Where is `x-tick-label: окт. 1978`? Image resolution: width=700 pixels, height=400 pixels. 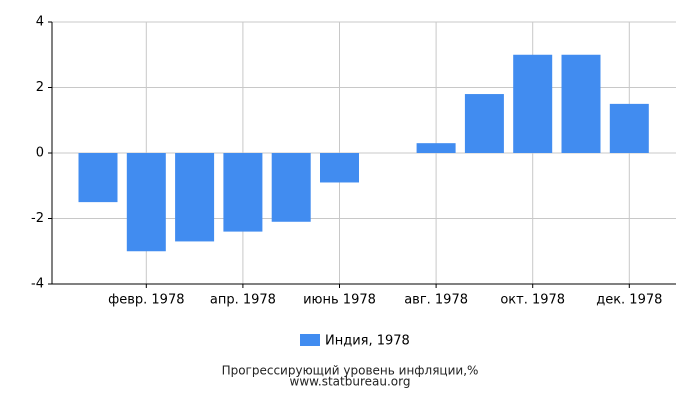
x-tick-label: окт. 1978 is located at coordinates (532, 300).